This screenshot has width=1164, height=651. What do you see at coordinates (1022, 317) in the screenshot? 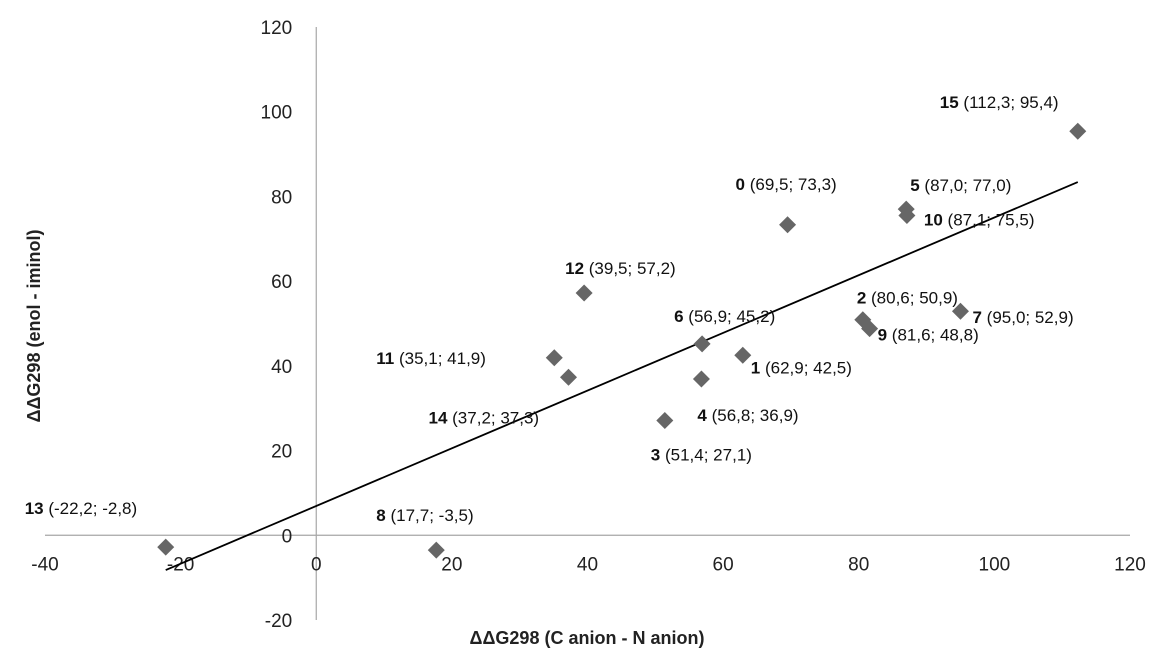
I see `point-label: 7 (95,0; 52,9)` at bounding box center [1022, 317].